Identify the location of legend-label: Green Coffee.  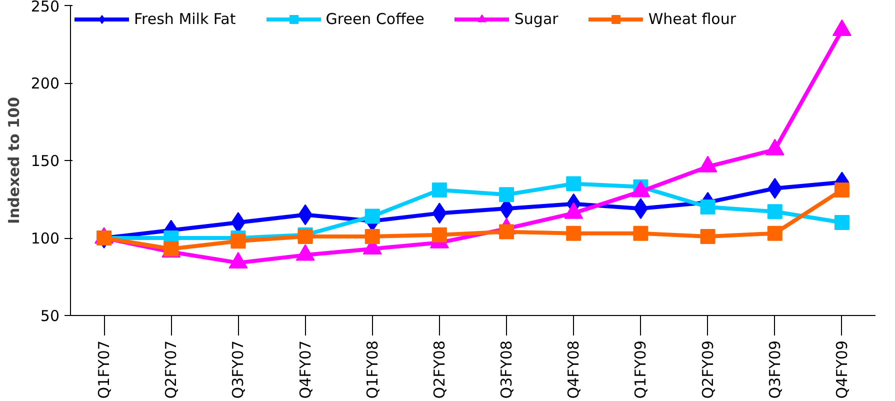
(375, 19).